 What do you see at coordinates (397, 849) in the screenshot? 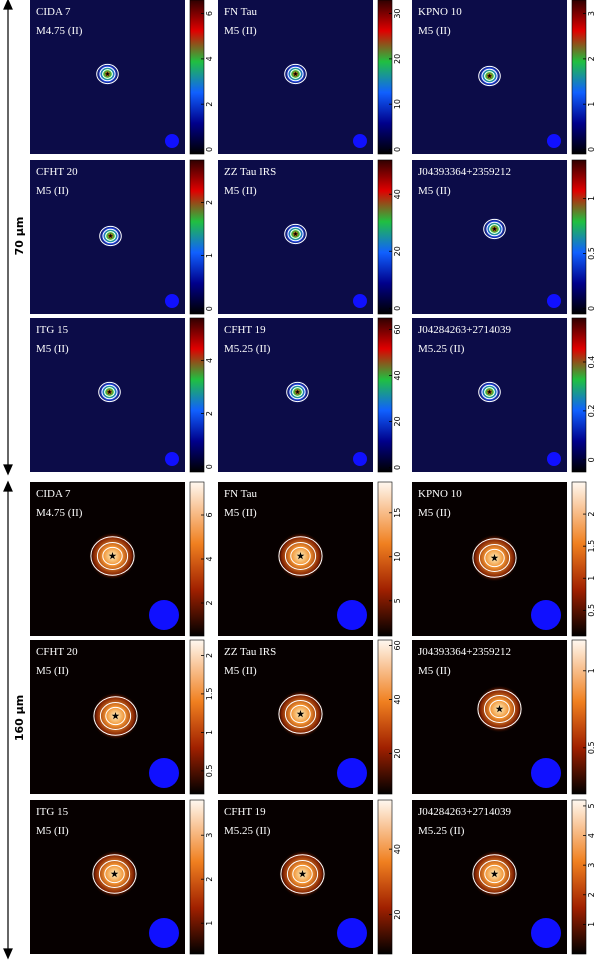
I see `colorbar-tick-label: 40` at bounding box center [397, 849].